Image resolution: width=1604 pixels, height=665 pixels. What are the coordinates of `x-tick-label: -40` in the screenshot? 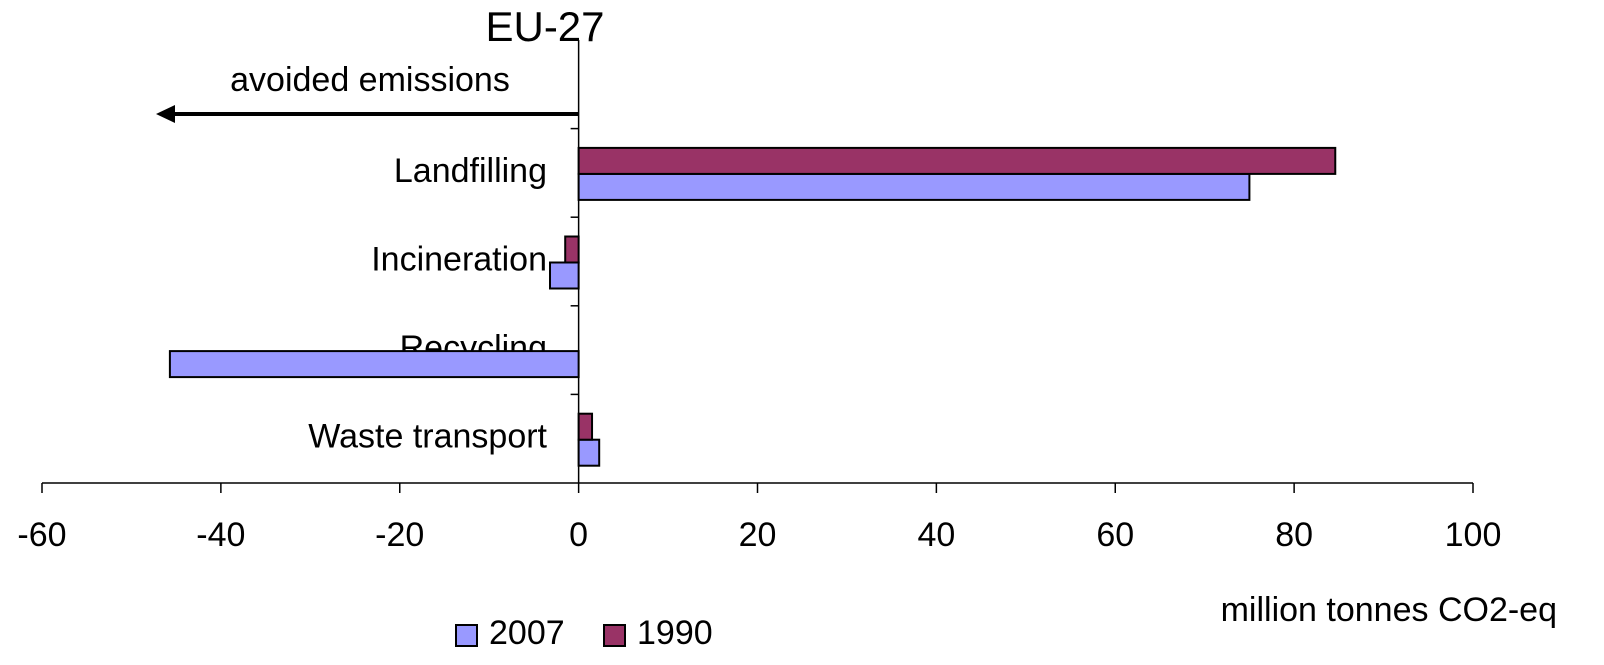 It's located at (220, 535).